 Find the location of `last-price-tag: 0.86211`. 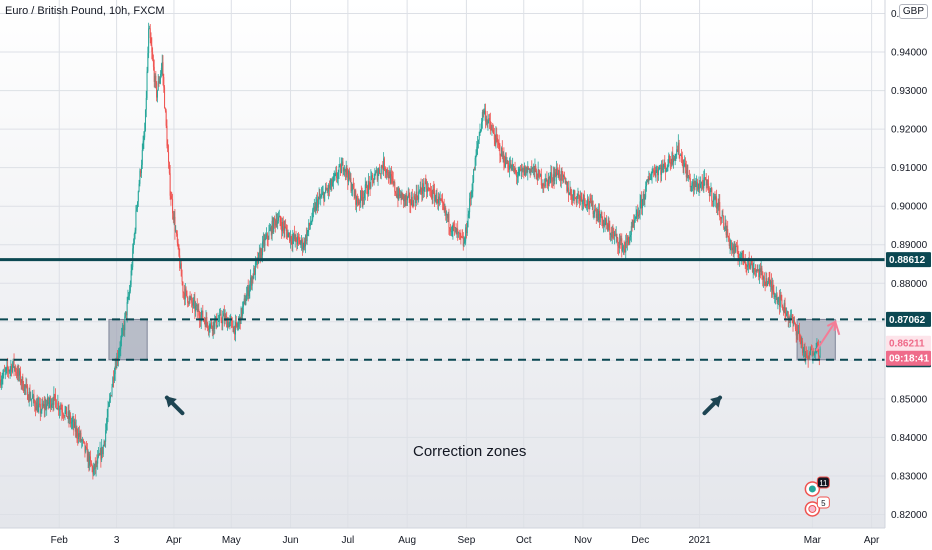

last-price-tag: 0.86211 is located at coordinates (908, 343).